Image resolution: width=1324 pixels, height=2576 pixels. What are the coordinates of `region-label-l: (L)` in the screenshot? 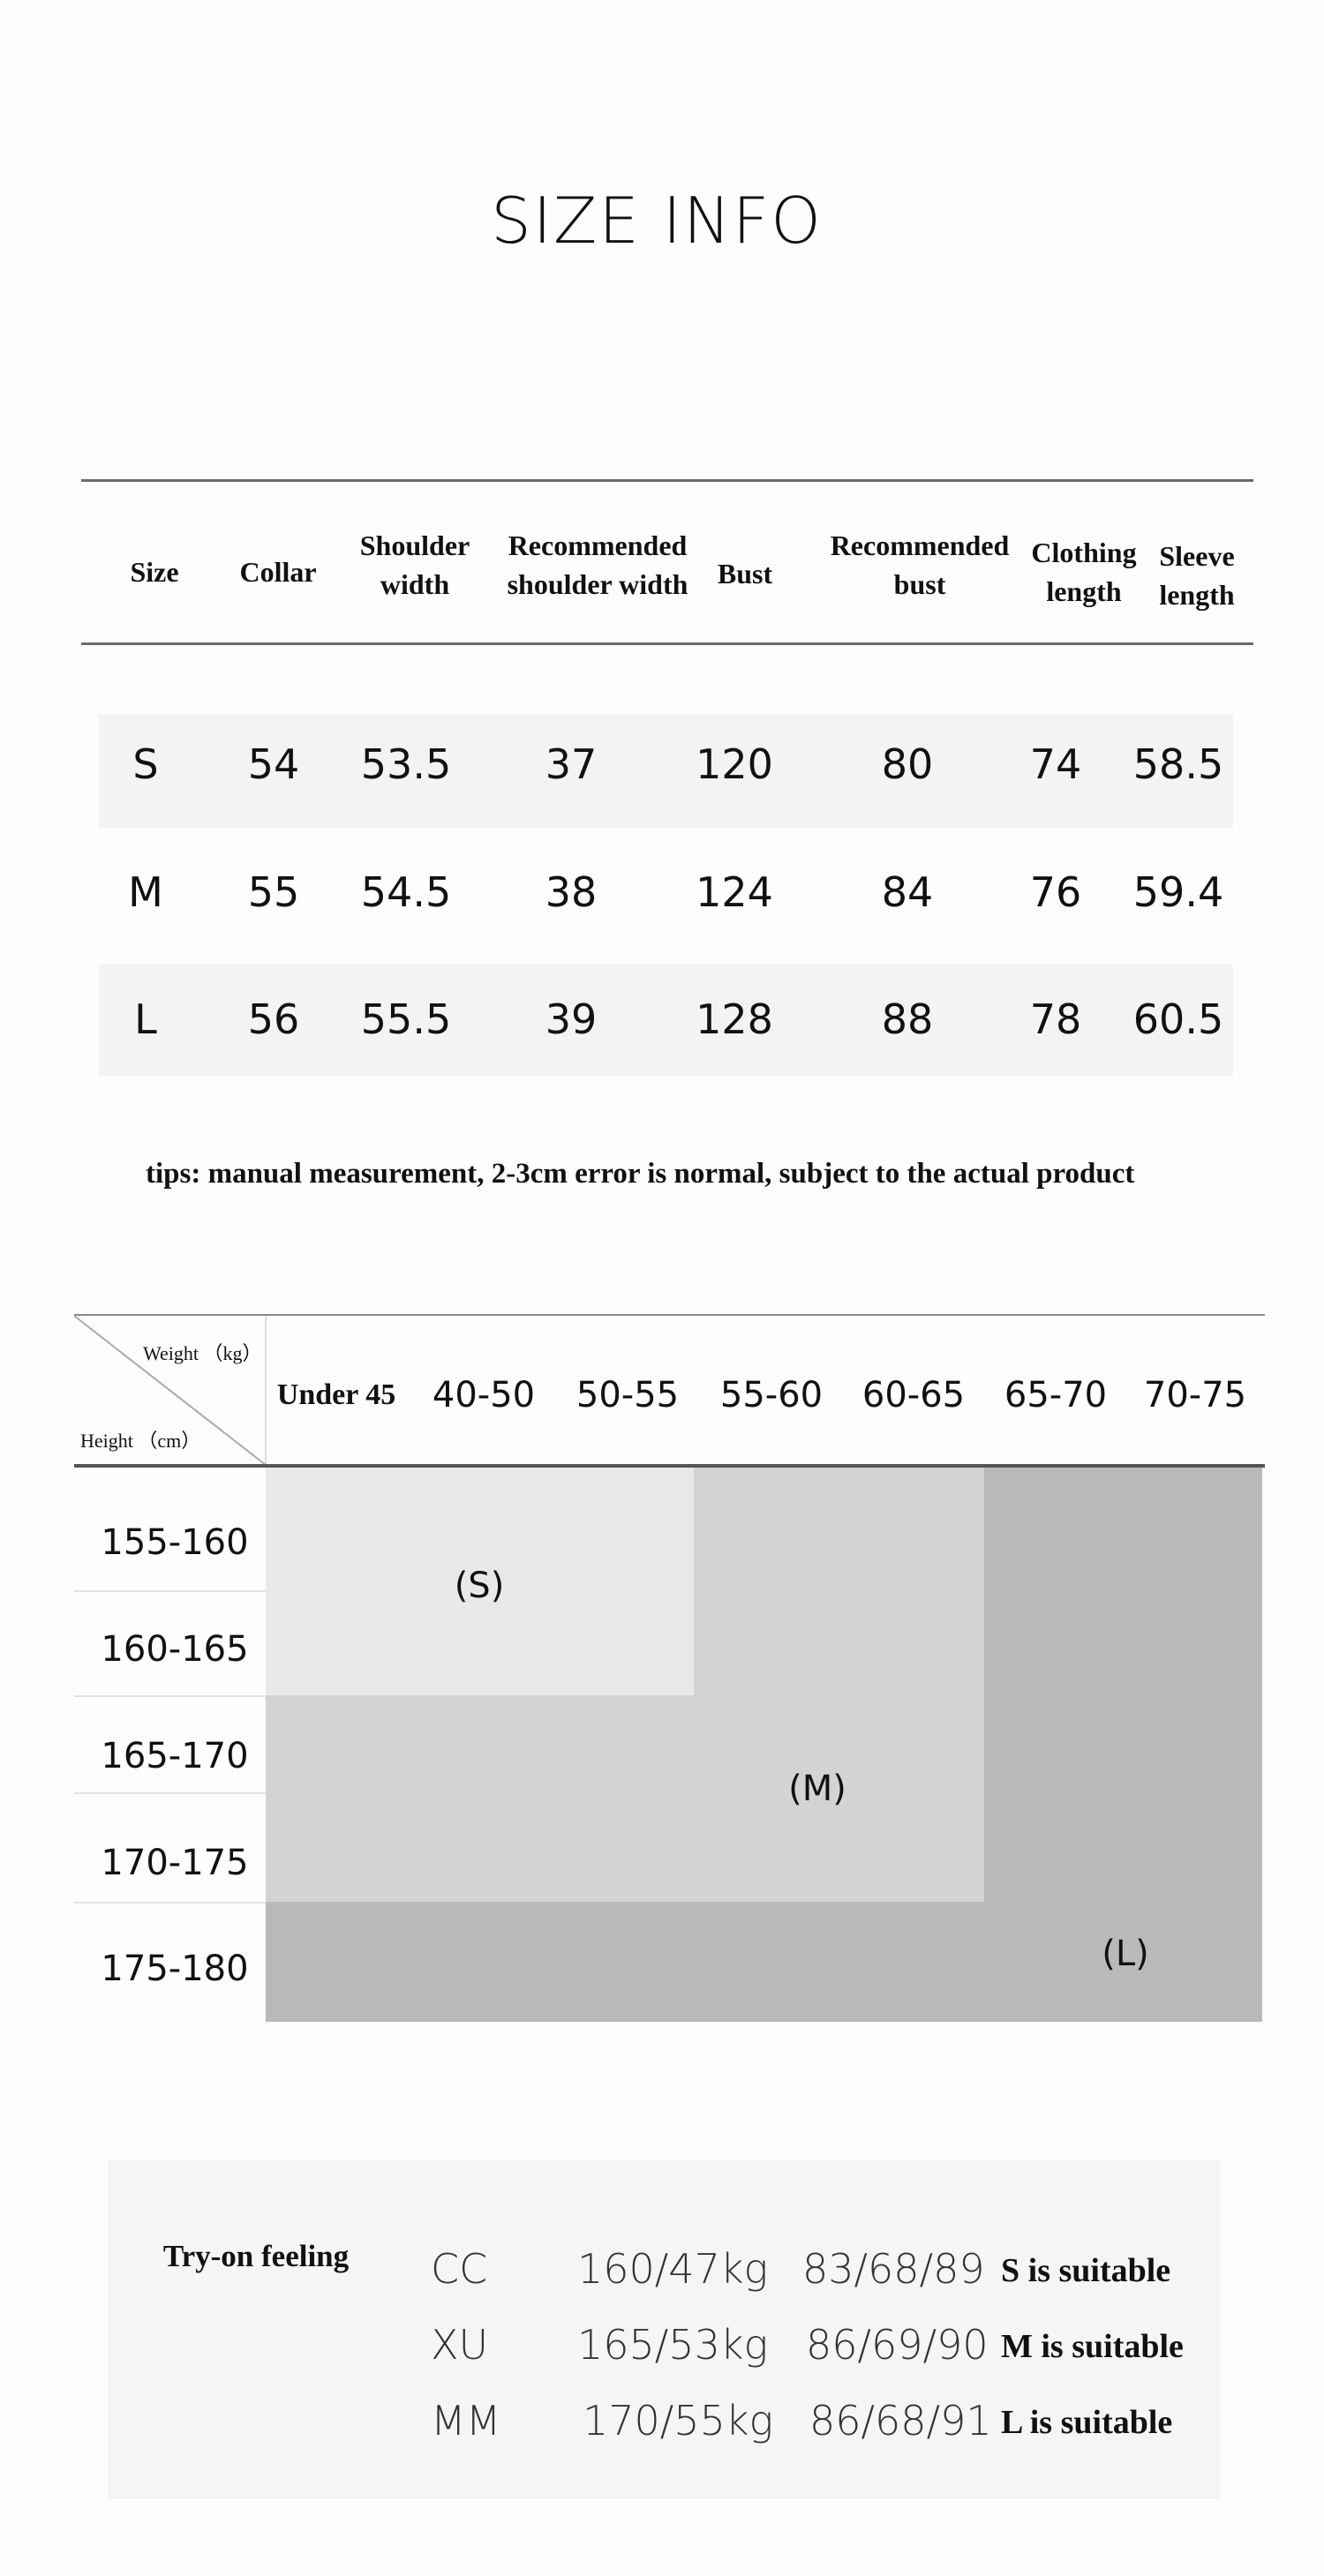 It's located at (1125, 1954).